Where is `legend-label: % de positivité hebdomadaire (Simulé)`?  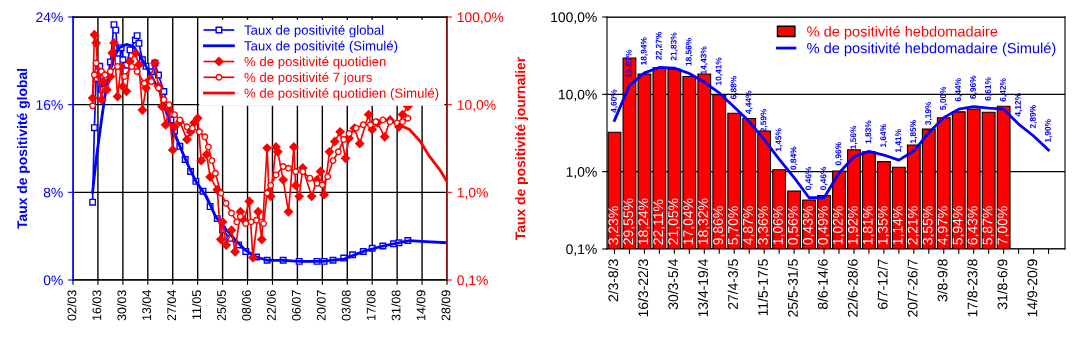
legend-label: % de positivité hebdomadaire (Simulé) is located at coordinates (931, 49).